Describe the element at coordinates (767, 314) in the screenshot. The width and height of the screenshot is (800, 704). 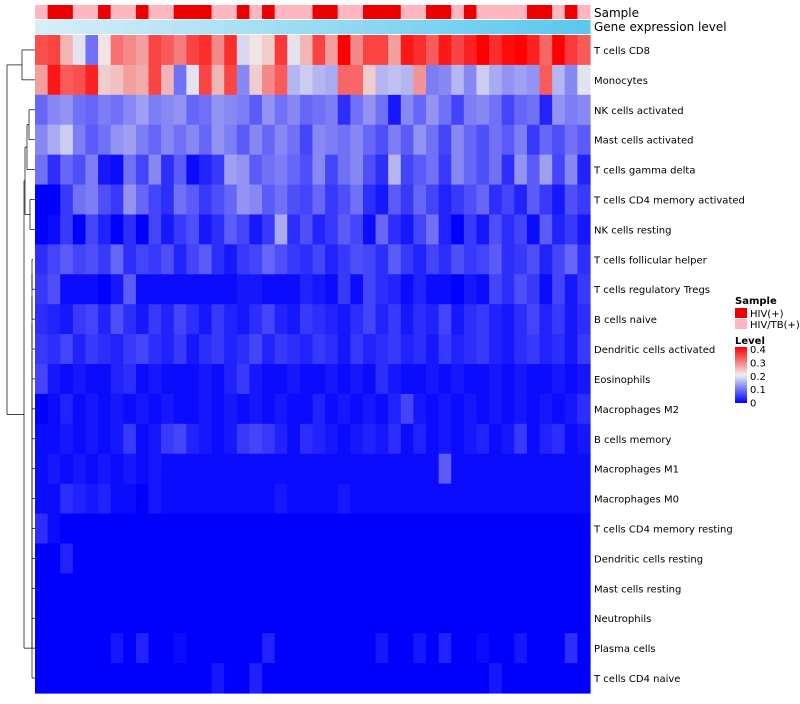
I see `legend-label-hiv: HIV(+)` at that location.